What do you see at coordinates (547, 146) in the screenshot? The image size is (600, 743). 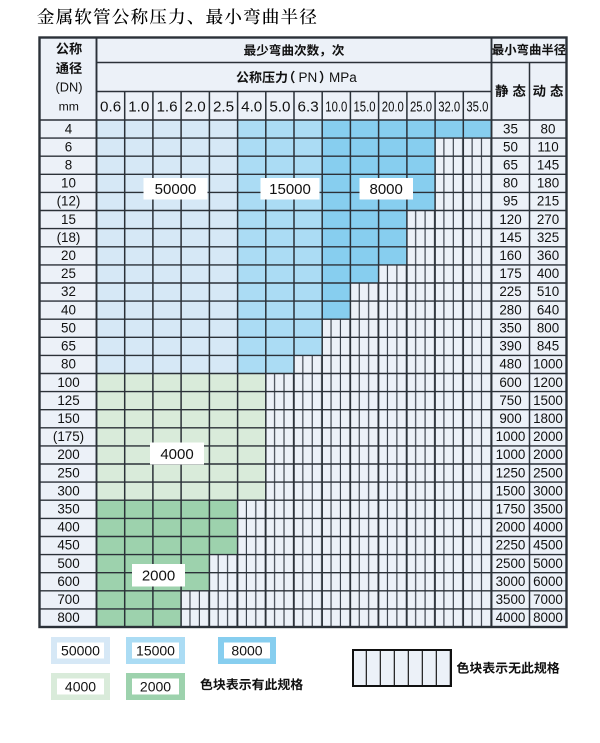 I see `svg-text: 110` at bounding box center [547, 146].